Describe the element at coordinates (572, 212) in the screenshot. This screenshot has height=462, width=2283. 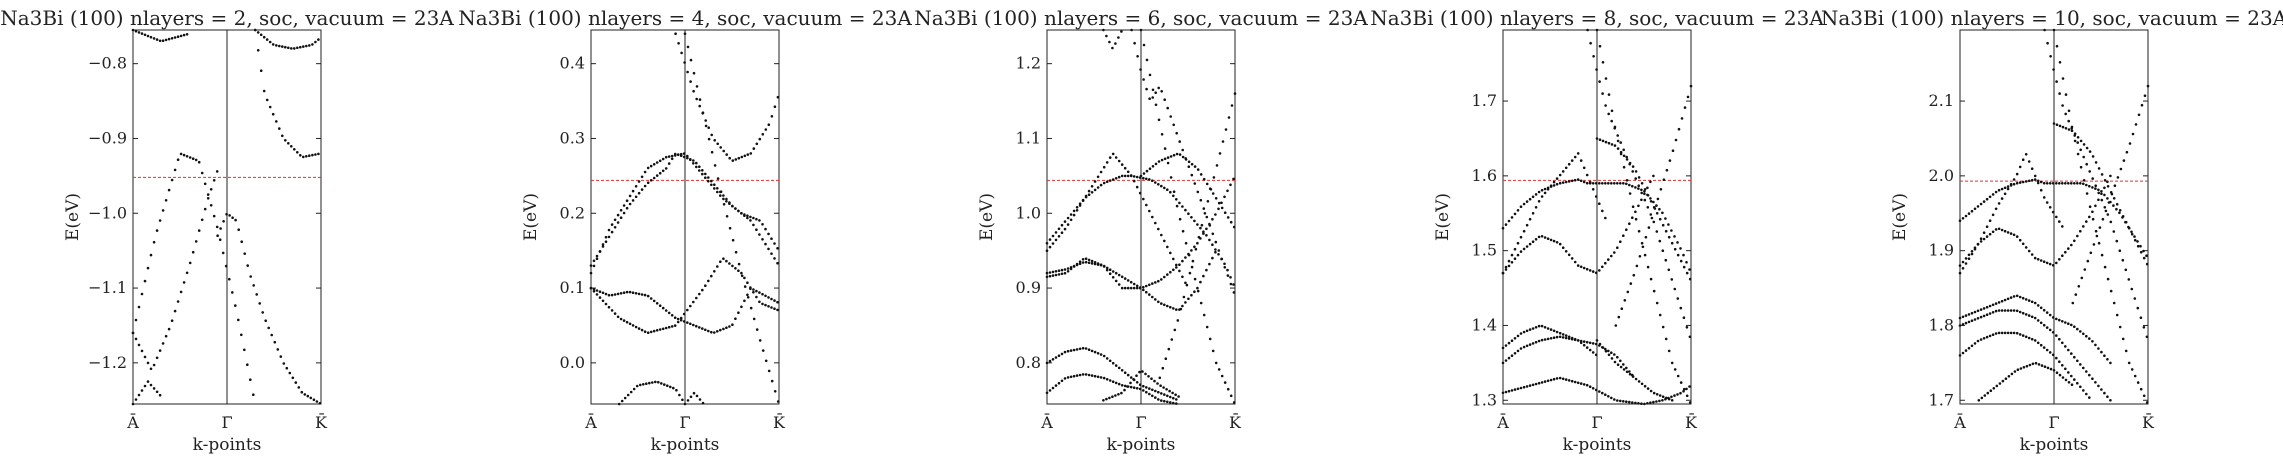
I see `y-tick-label: 0.2` at that location.